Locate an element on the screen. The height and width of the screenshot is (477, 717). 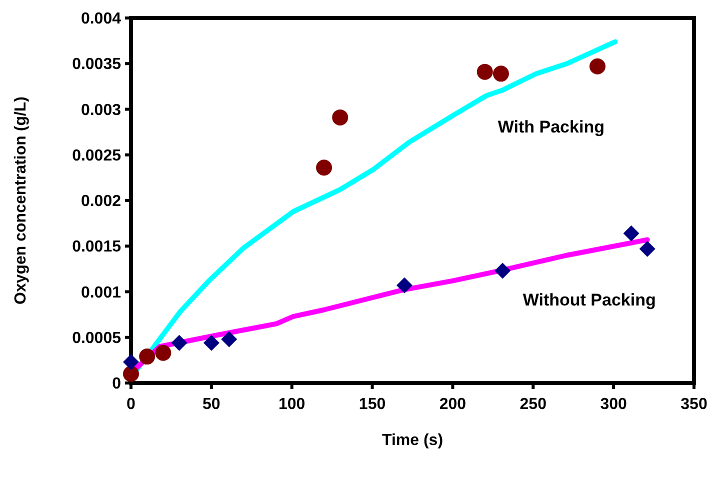
x-tick-label: 250 is located at coordinates (533, 404).